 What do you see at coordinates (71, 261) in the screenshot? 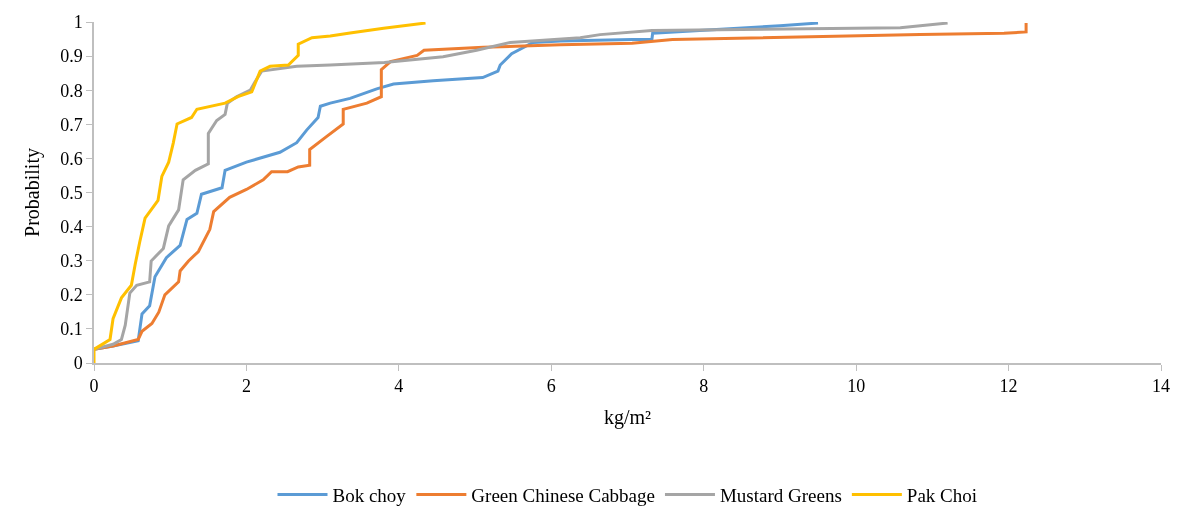
I see `y-tick-label: 0.3` at bounding box center [71, 261].